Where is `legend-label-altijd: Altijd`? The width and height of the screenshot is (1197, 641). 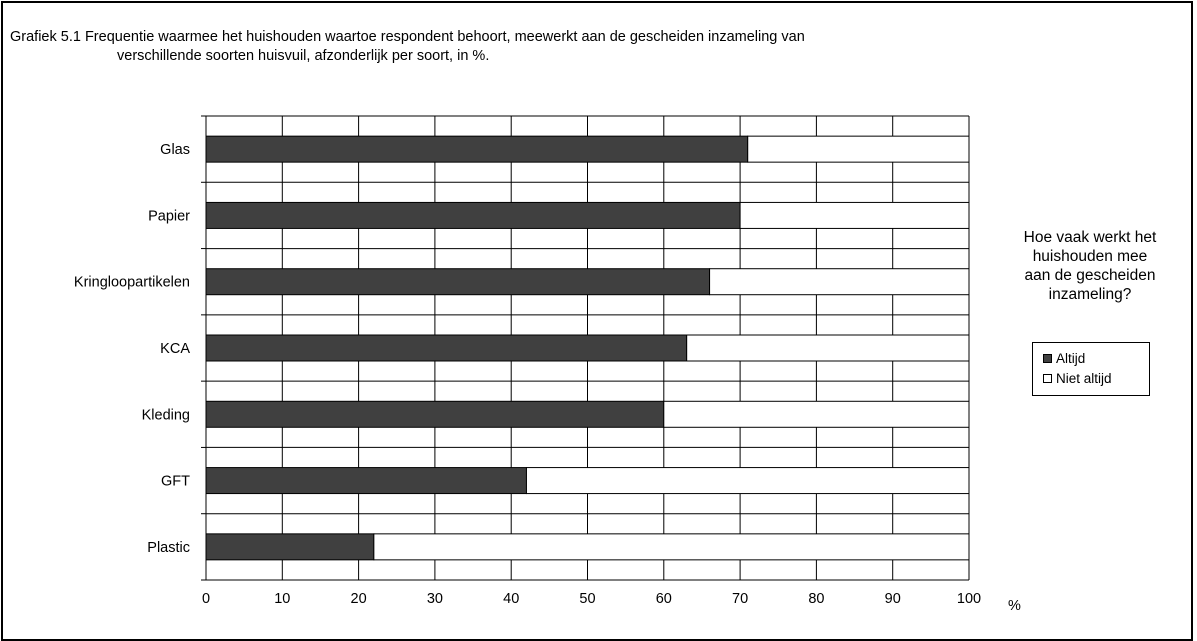
legend-label-altijd: Altijd is located at coordinates (1071, 358).